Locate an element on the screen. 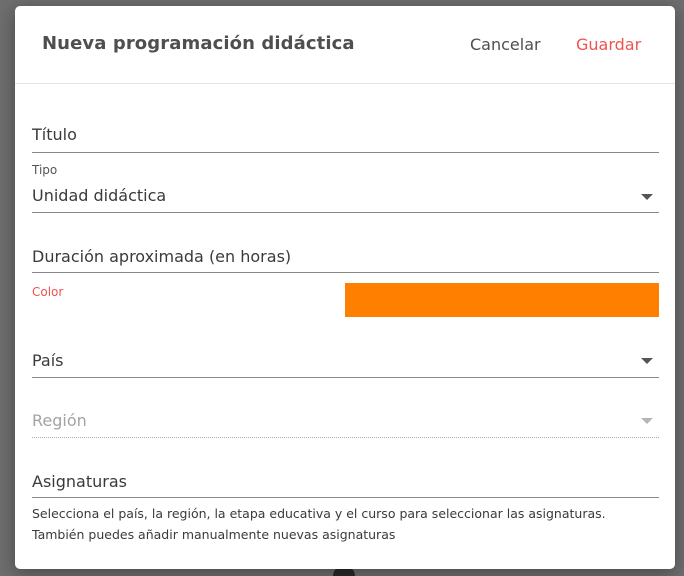  country-select-label: País is located at coordinates (48, 360).